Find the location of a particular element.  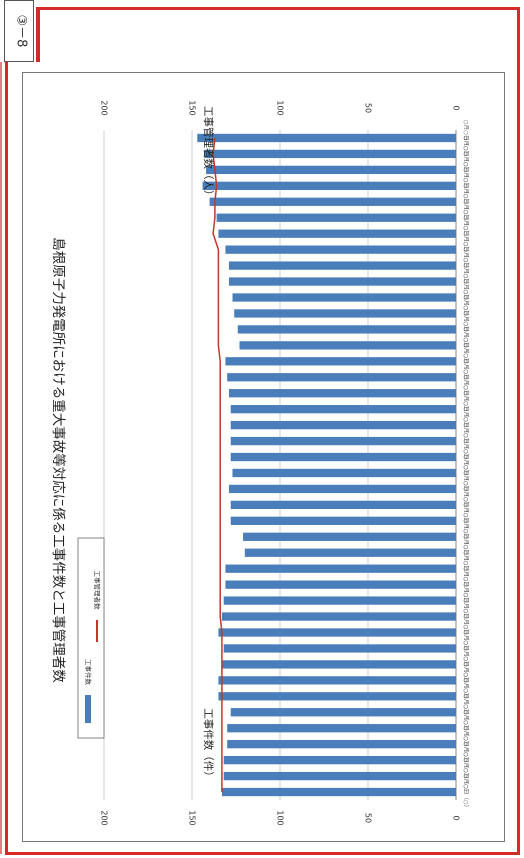

tick-label-top: 150 is located at coordinates (192, 107).